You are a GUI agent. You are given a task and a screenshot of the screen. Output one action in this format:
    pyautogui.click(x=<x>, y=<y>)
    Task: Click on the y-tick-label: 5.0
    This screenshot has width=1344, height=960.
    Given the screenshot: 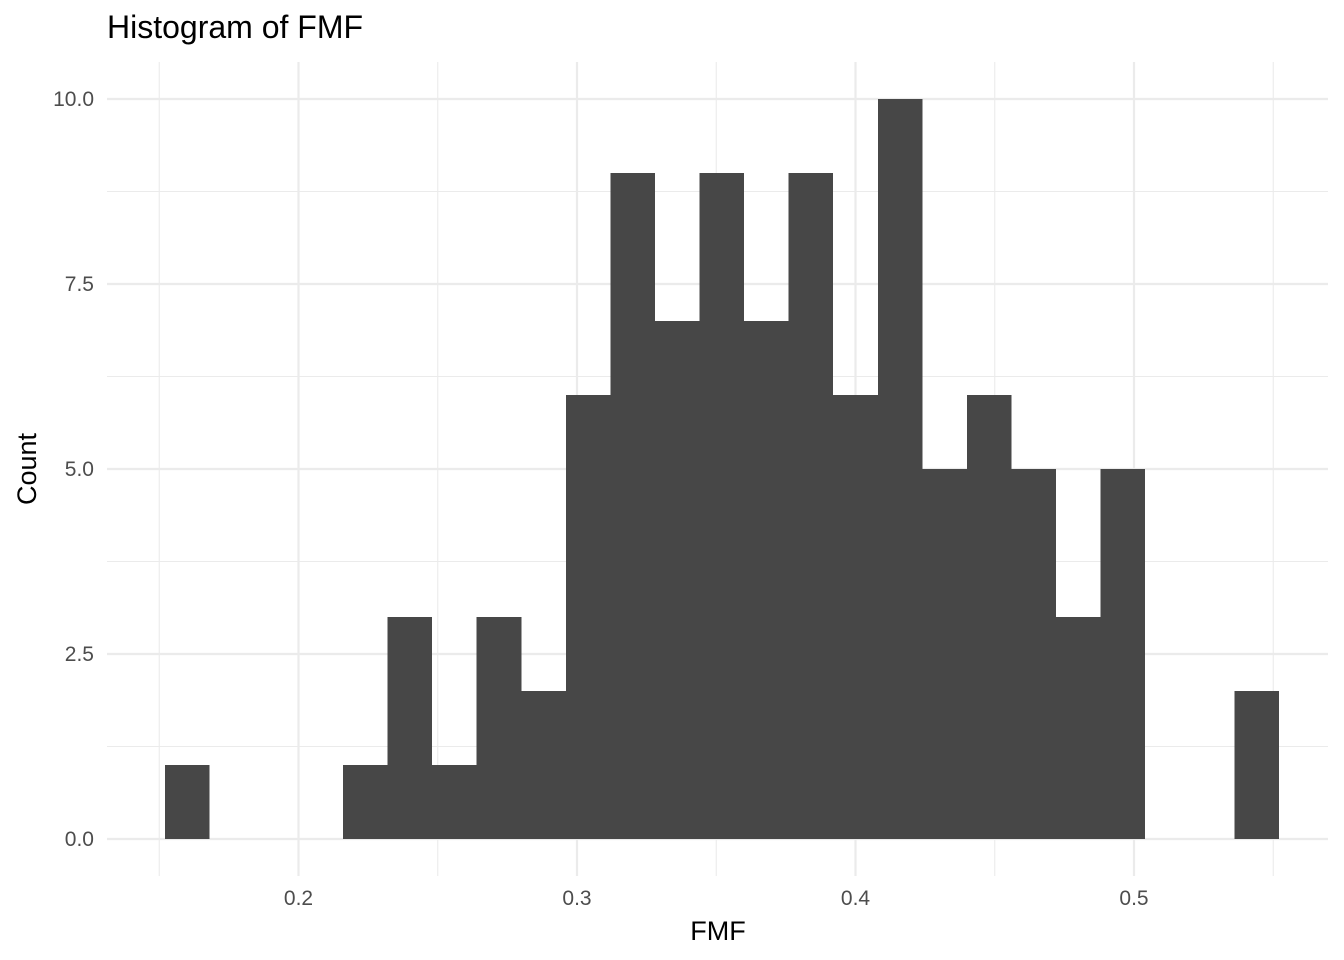 What is the action you would take?
    pyautogui.click(x=79, y=469)
    